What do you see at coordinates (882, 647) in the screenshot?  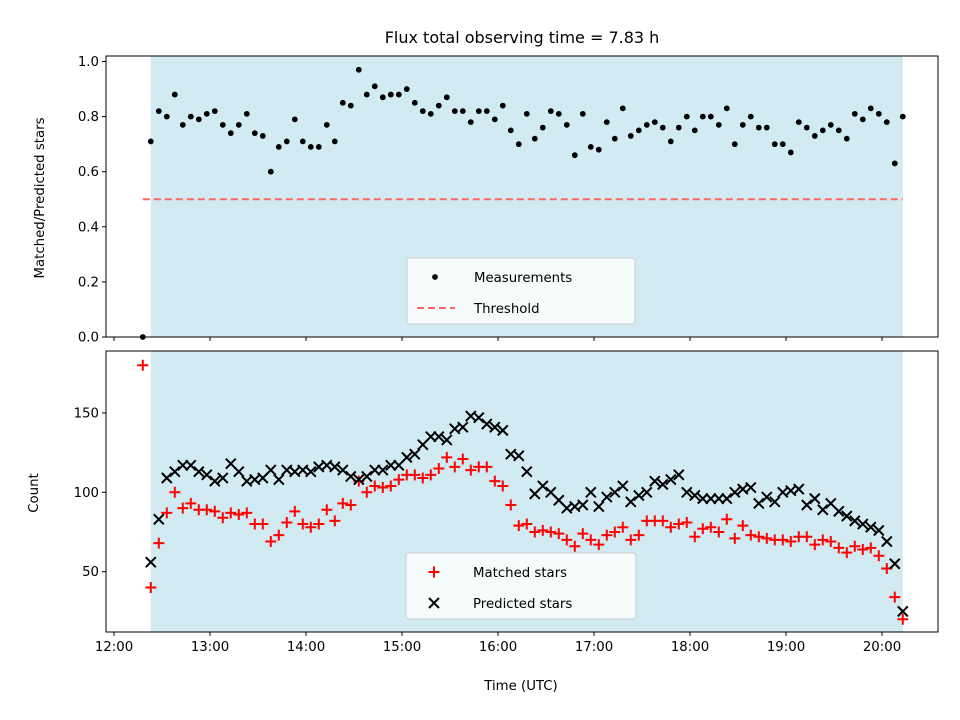 I see `x-tick-label: 20:00` at bounding box center [882, 647].